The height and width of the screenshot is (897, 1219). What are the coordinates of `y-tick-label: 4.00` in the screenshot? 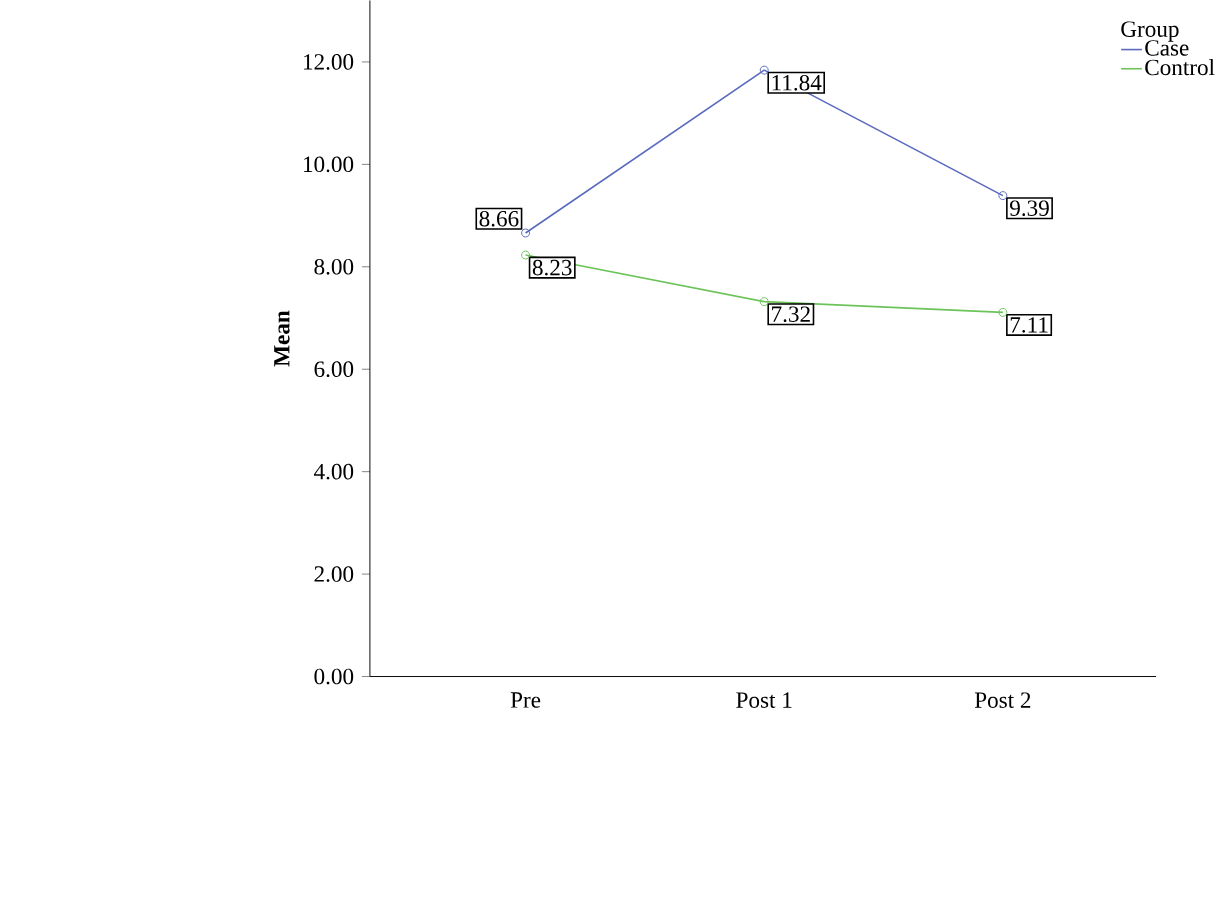 It's located at (334, 471).